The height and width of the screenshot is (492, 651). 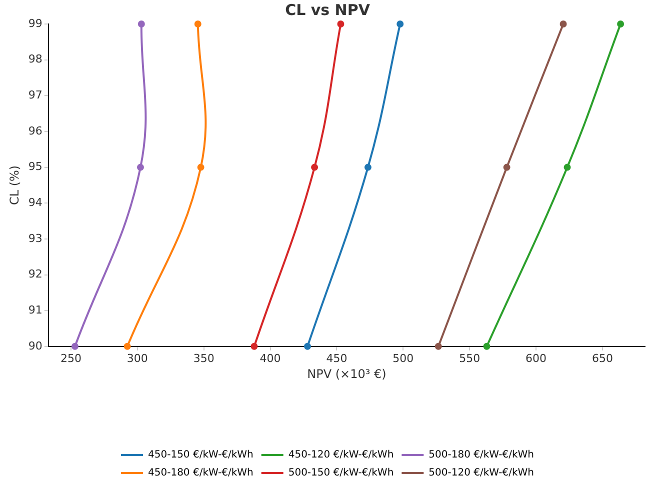 I want to click on x-axis-title: NPV (×10³ €), so click(x=346, y=373).